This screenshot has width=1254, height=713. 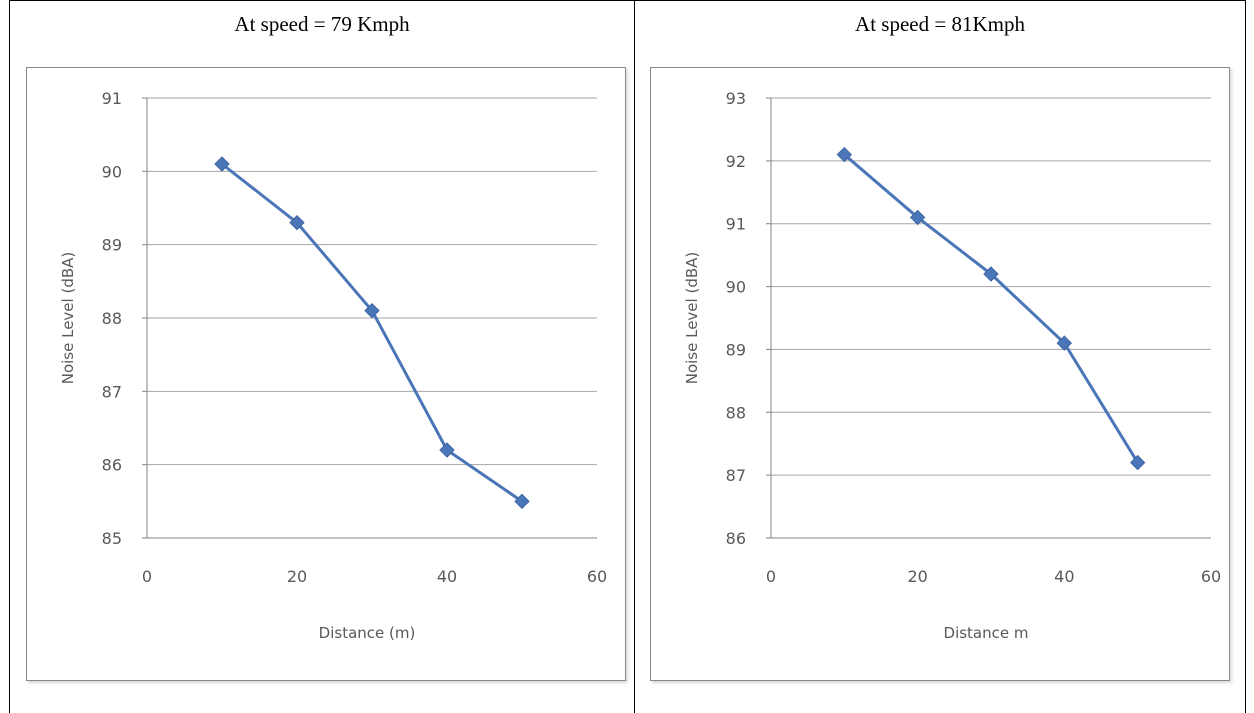 I want to click on chart-title-left: At speed = 79 Kmph, so click(x=322, y=24).